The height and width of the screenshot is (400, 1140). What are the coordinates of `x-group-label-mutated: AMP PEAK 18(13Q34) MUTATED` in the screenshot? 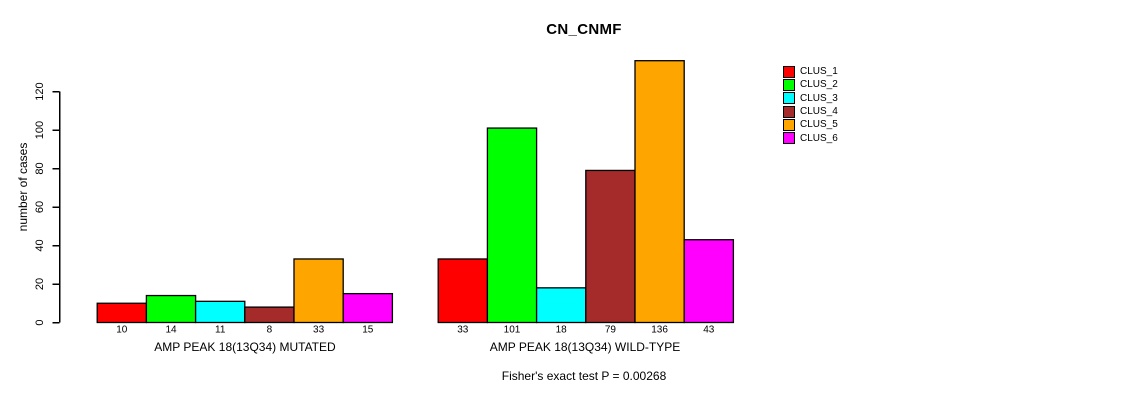 It's located at (245, 347).